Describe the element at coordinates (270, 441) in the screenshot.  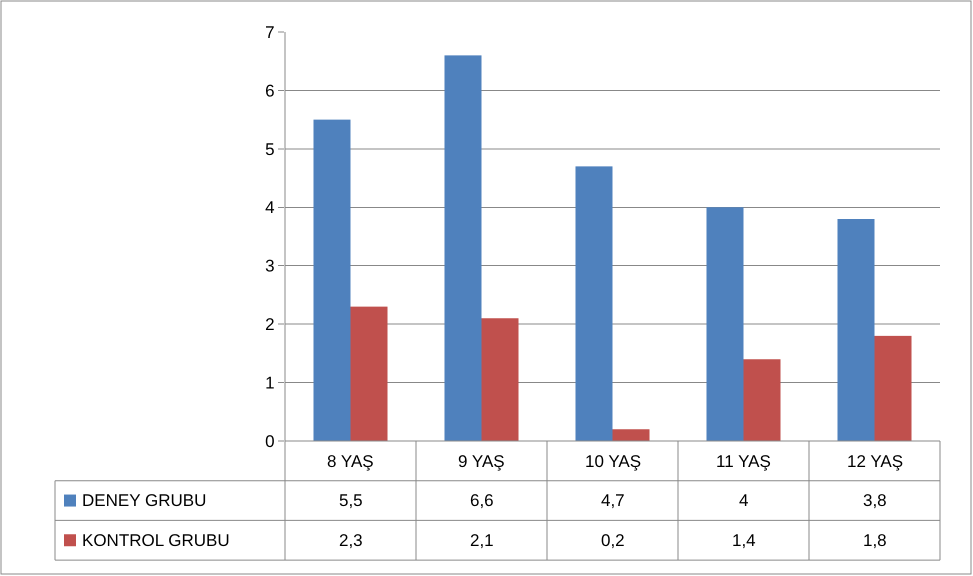
I see `y-tick-label: 0` at that location.